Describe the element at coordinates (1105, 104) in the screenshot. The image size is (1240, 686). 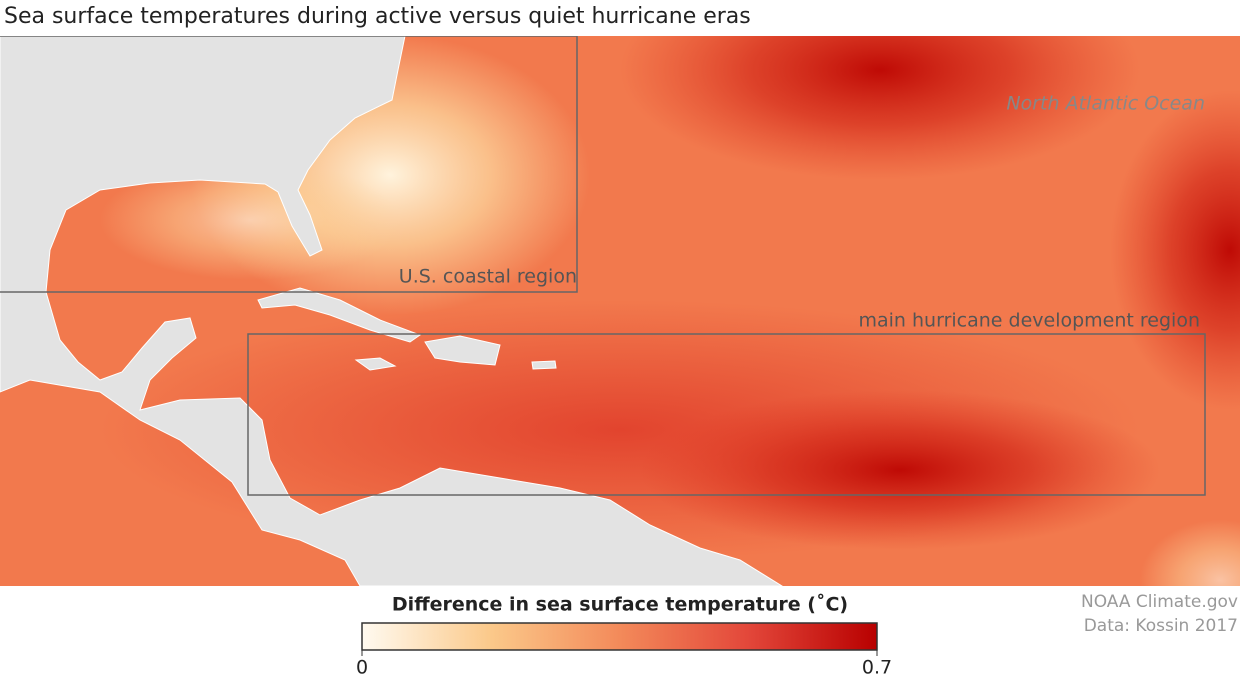
I see `ocean-label: North Atlantic Ocean` at that location.